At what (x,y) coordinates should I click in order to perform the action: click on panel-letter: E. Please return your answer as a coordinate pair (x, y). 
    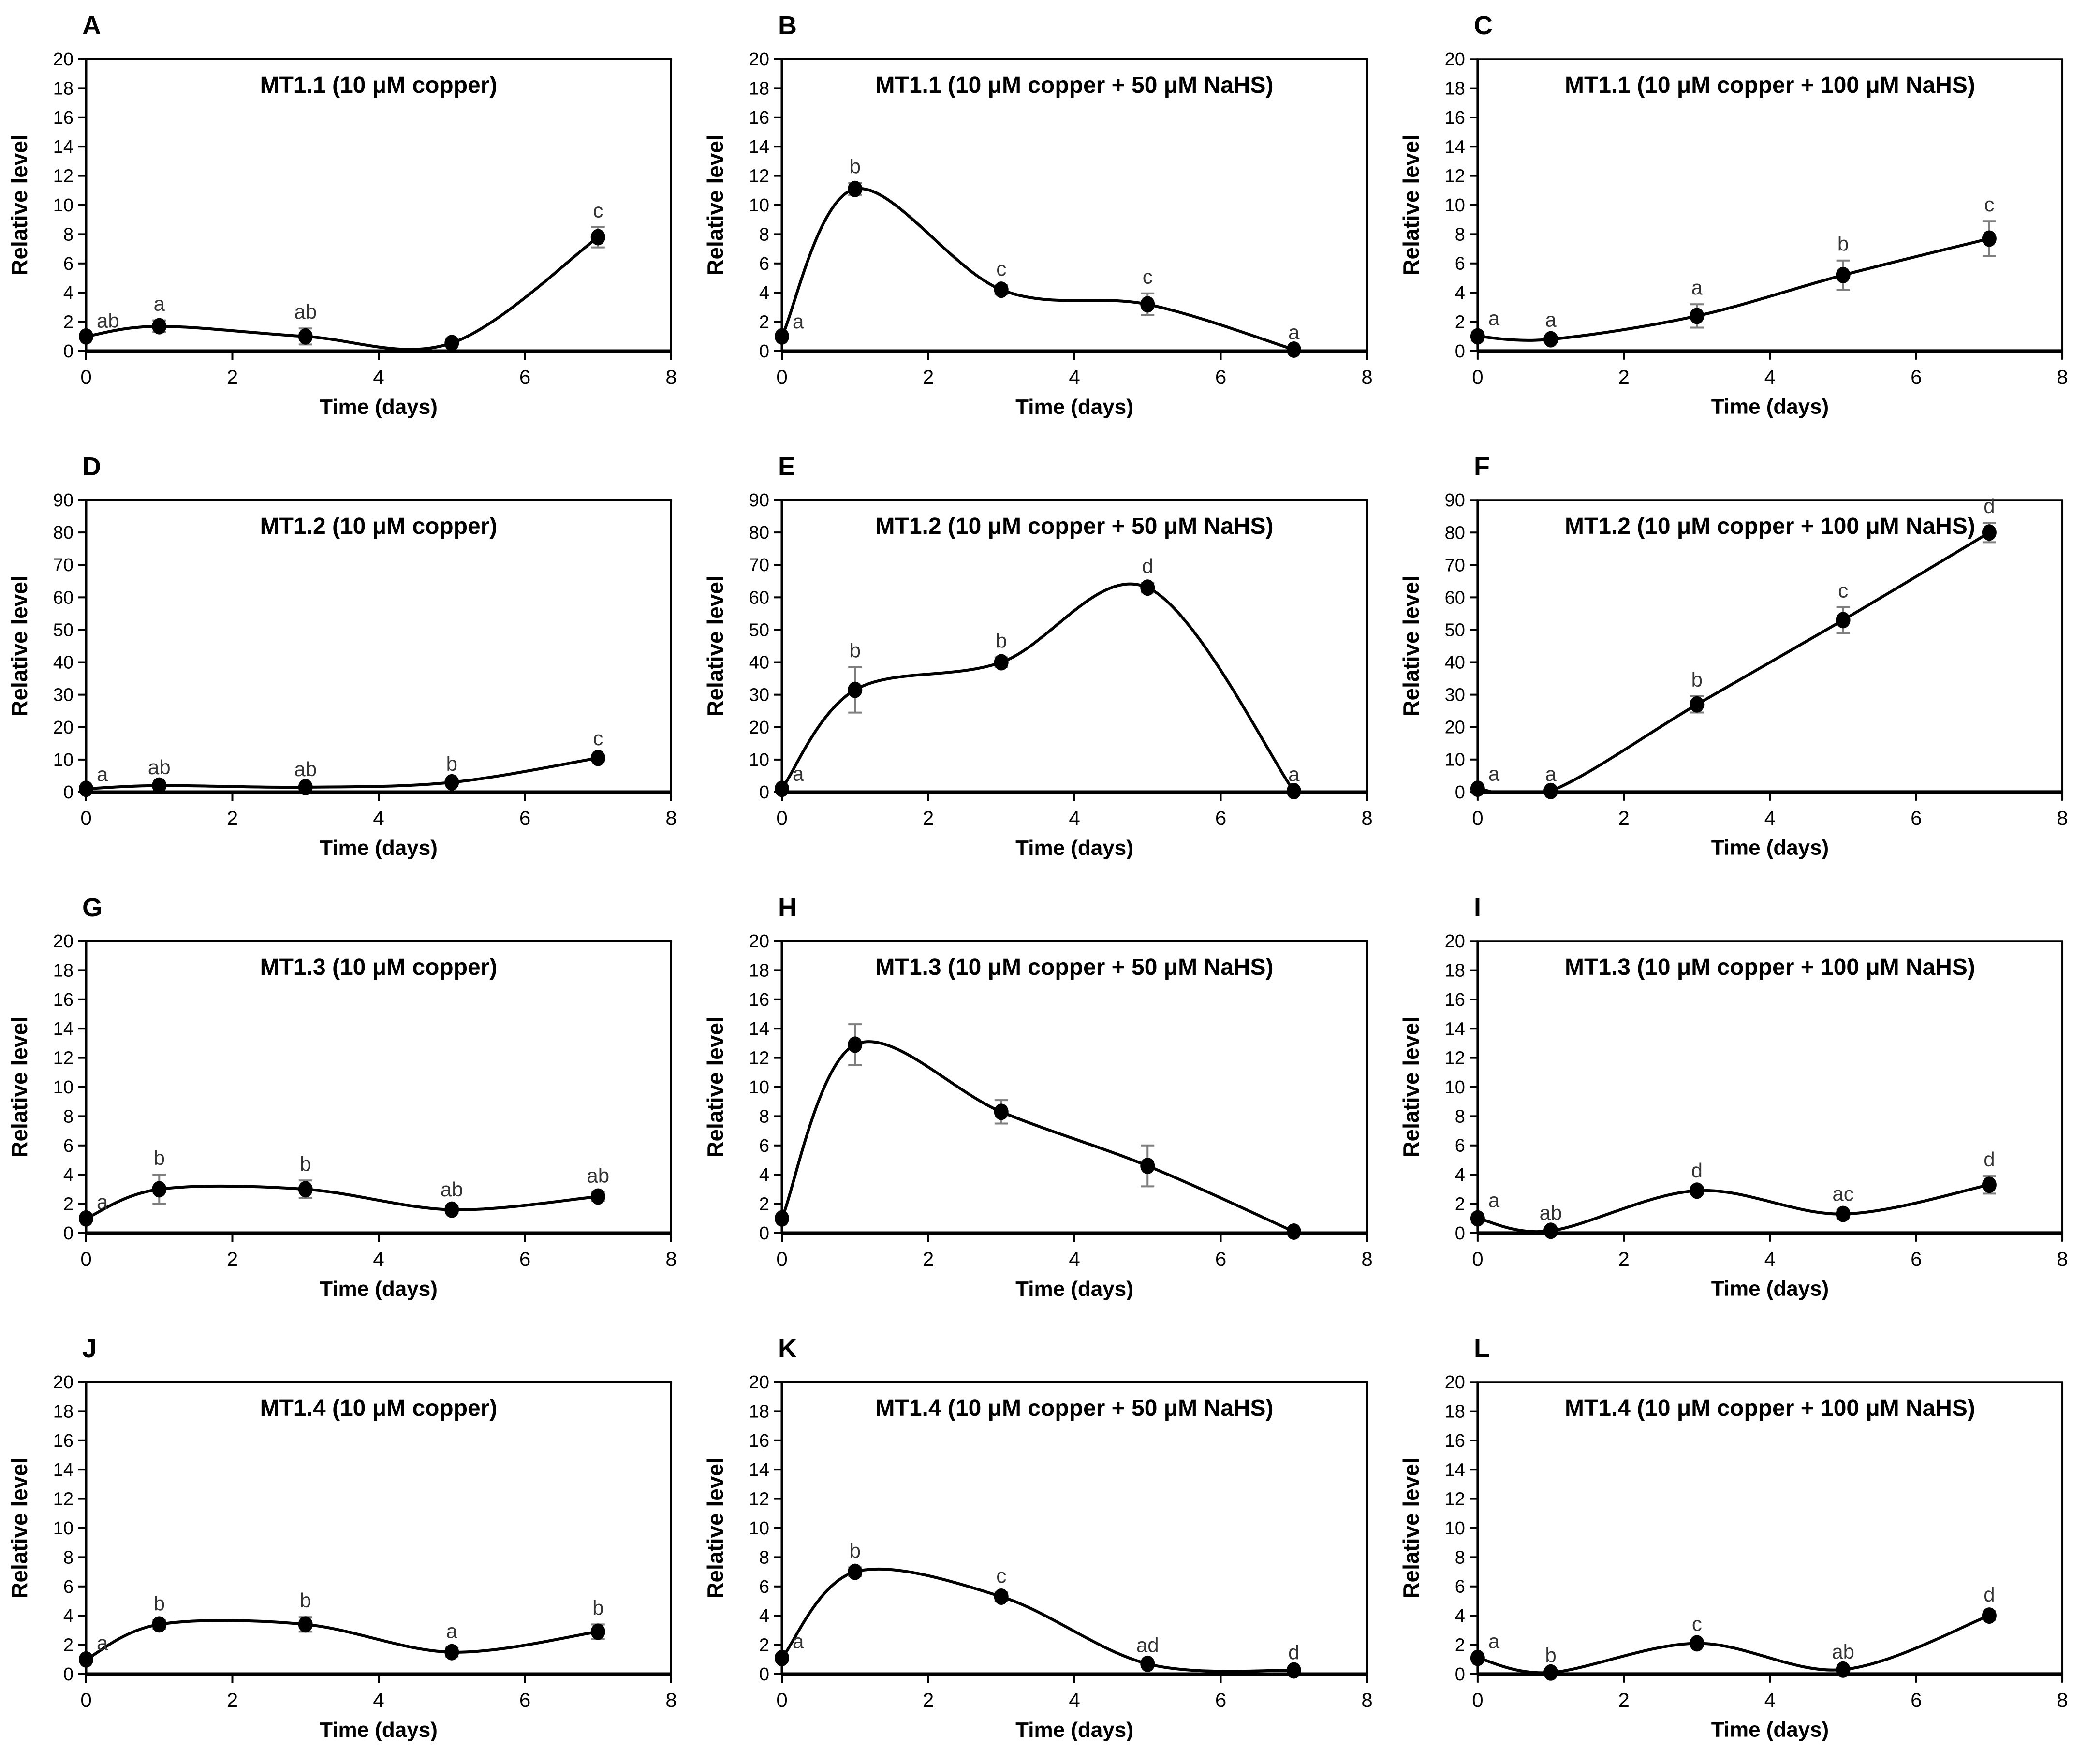
    Looking at the image, I should click on (787, 466).